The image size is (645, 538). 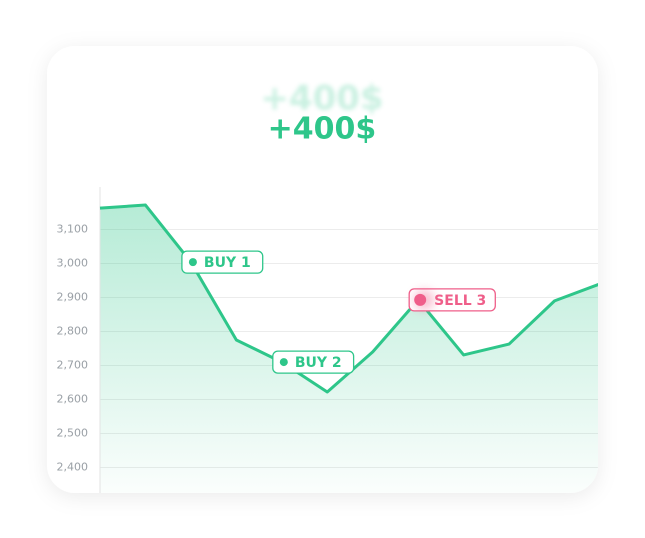 What do you see at coordinates (73, 331) in the screenshot?
I see `y-tick-label: 2,800` at bounding box center [73, 331].